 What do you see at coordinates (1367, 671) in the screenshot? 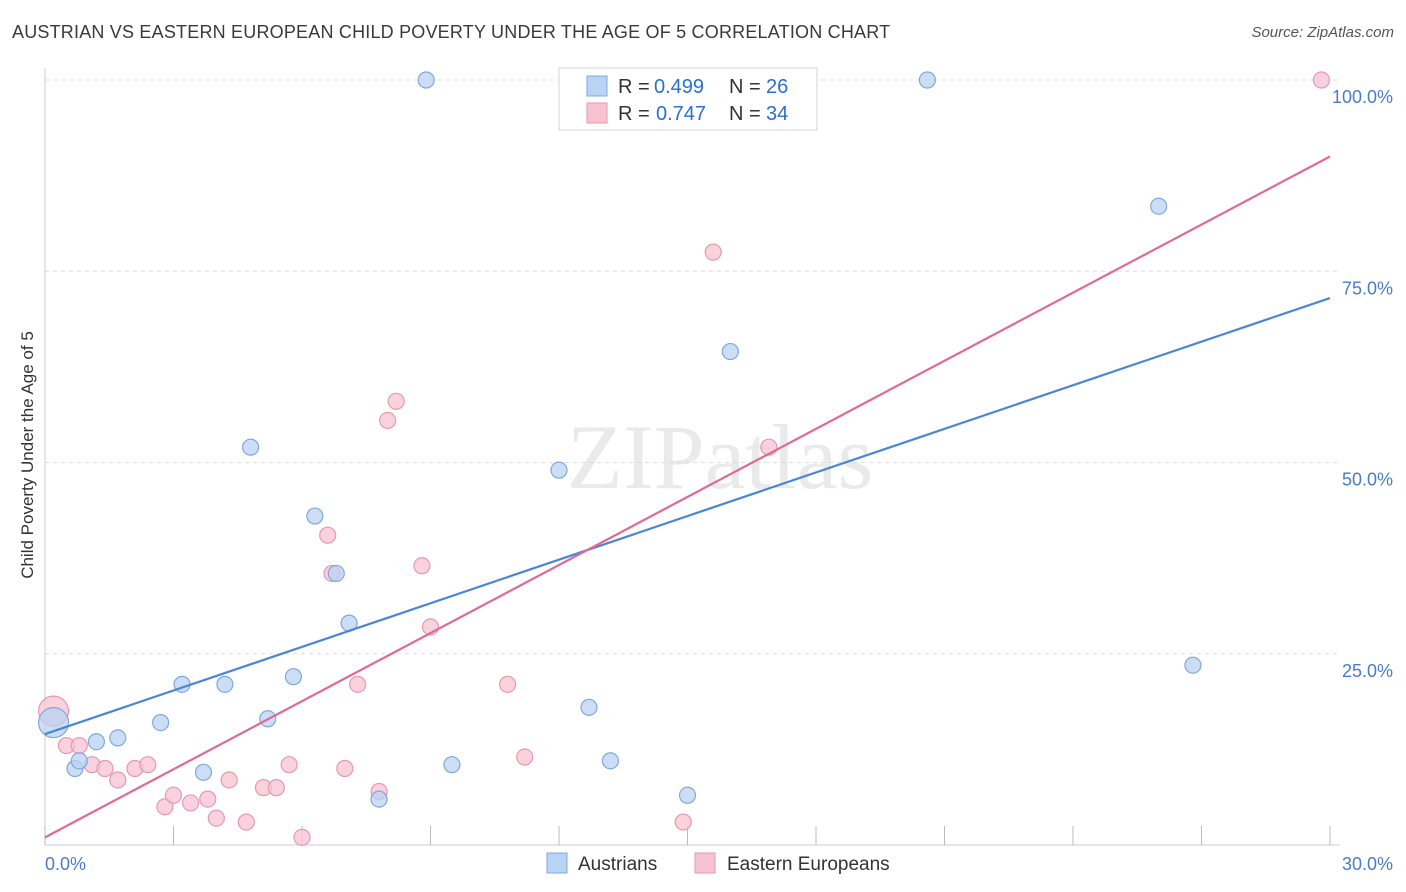
I see `y-tick-label-3: 25.0%` at bounding box center [1367, 671].